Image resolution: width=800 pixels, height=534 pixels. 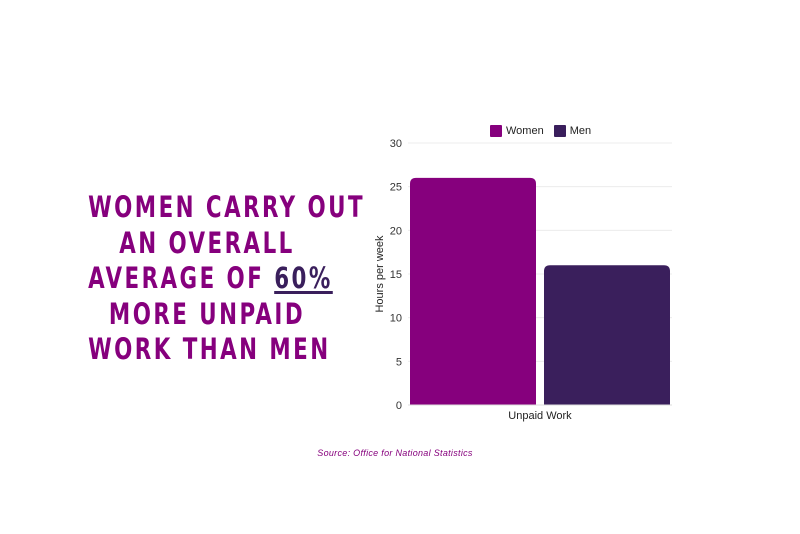 I want to click on legend-item-men: Men, so click(x=572, y=131).